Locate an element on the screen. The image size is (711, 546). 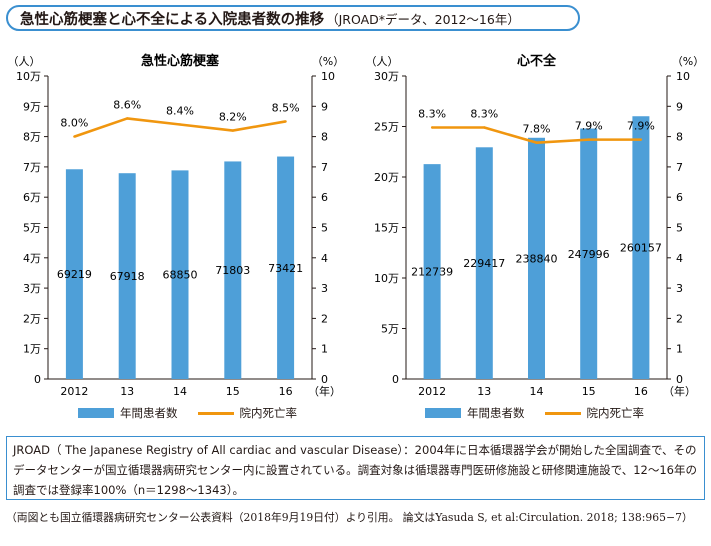
hf-legend: 年間患者数 院内死亡率 is located at coordinates (544, 413).